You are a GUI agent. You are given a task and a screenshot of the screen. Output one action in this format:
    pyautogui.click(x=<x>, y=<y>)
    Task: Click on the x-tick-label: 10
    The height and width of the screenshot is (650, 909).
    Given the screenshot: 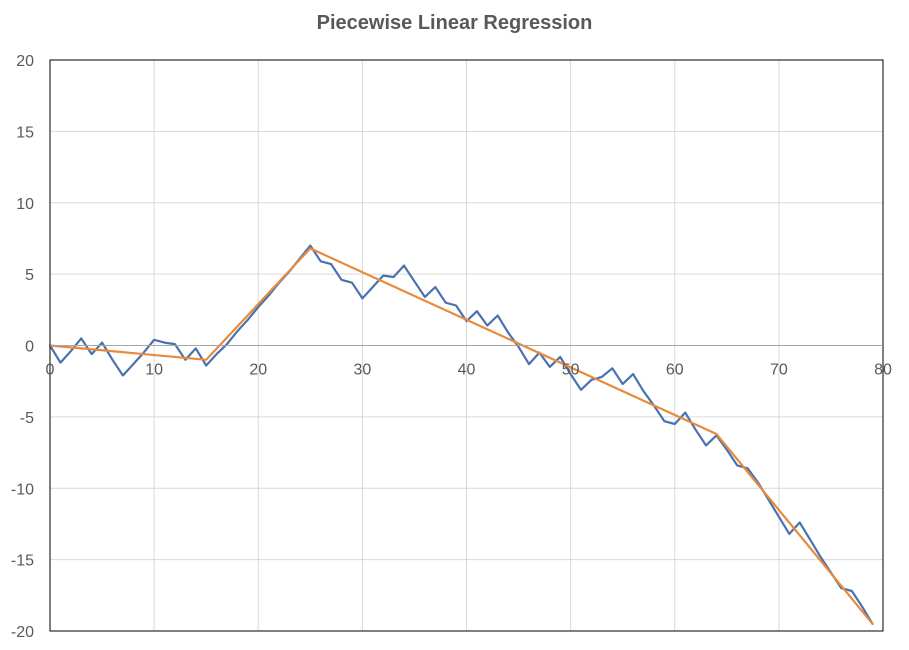 What is the action you would take?
    pyautogui.click(x=154, y=370)
    